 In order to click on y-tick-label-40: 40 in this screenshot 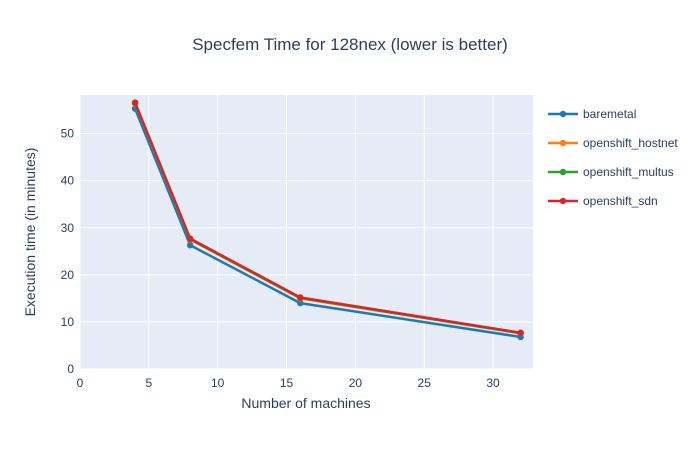, I will do `click(68, 181)`.